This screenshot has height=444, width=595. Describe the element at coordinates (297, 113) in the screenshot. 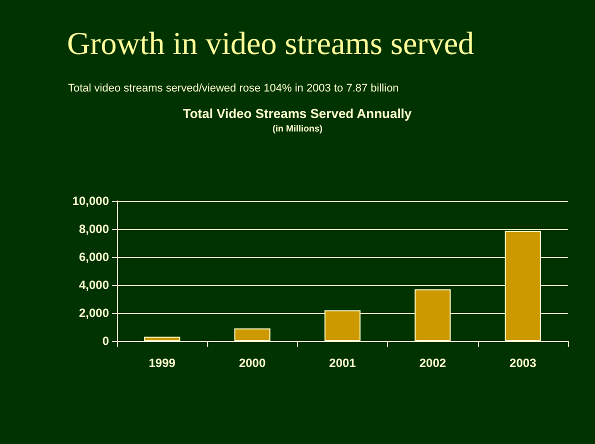

I see `chart-subtitle: Total Video Streams Served Annually` at that location.